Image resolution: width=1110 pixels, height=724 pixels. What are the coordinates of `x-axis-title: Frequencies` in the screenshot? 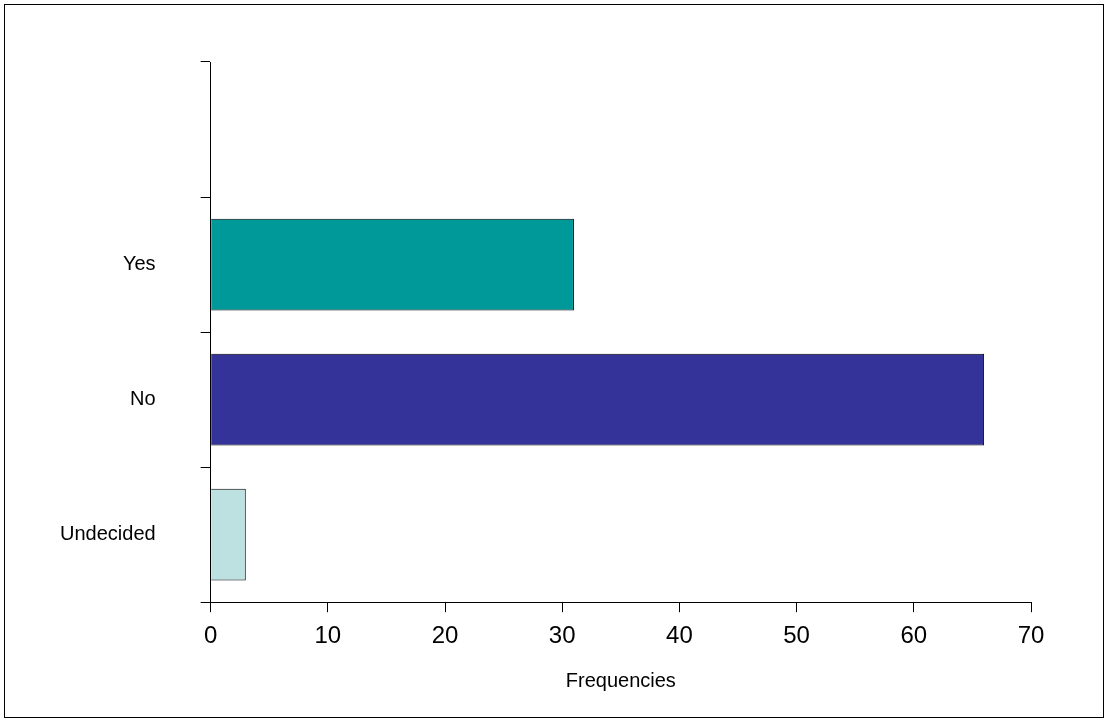 It's located at (620, 679).